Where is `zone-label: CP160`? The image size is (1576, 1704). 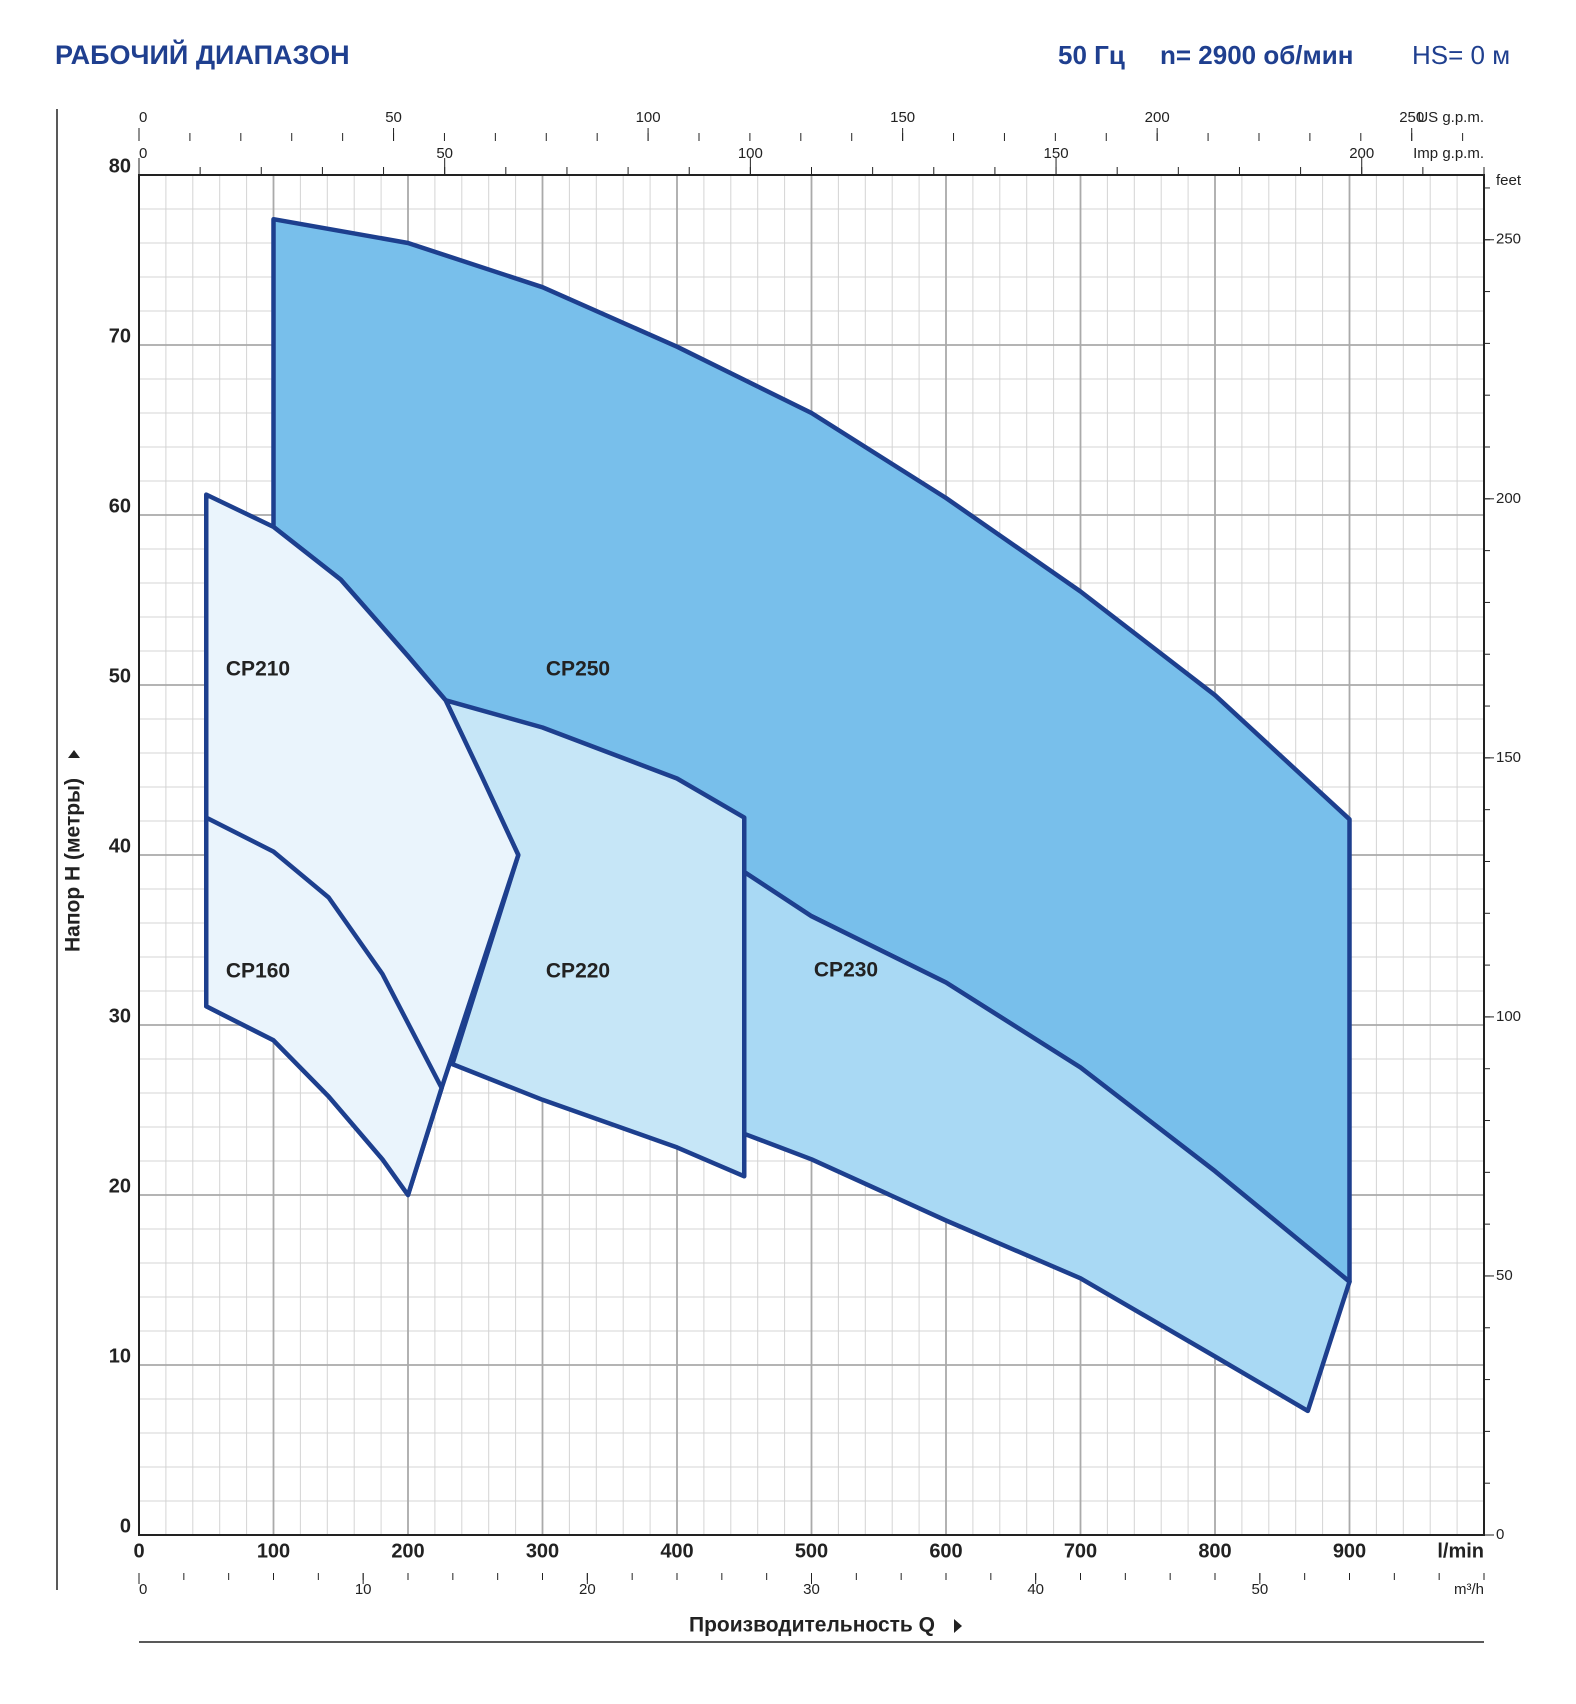
zone-label: CP160 is located at coordinates (258, 971).